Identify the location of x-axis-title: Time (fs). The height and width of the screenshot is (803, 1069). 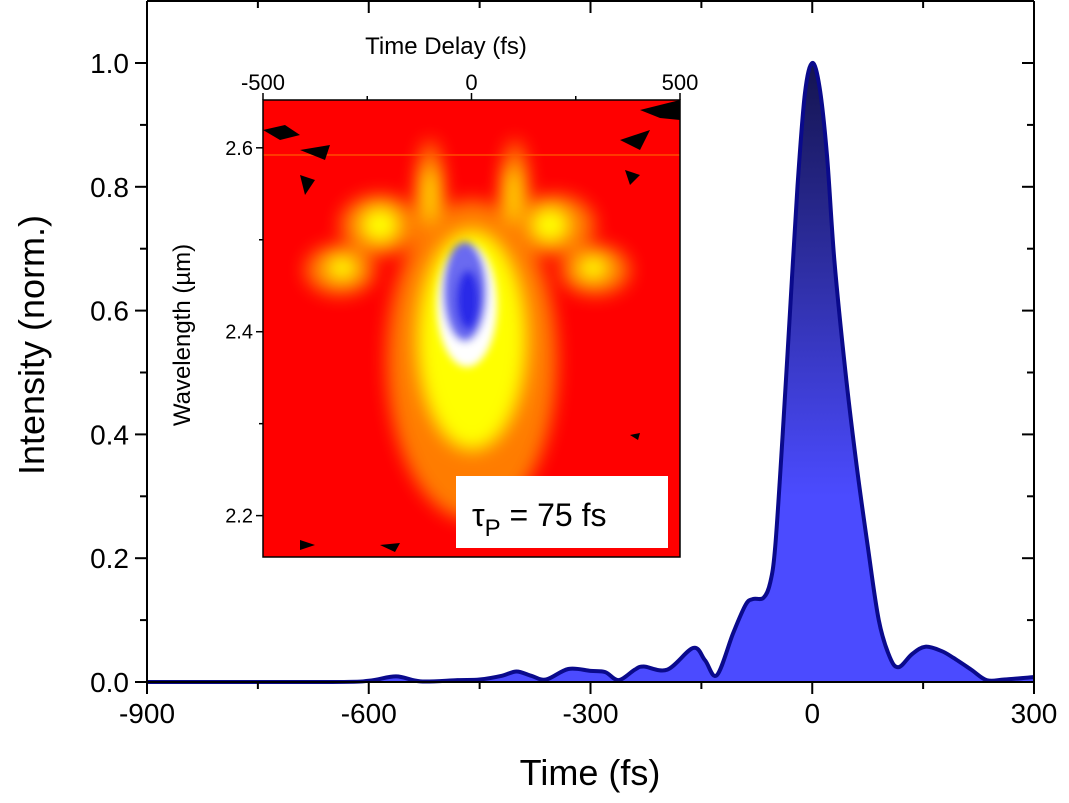
(590, 772).